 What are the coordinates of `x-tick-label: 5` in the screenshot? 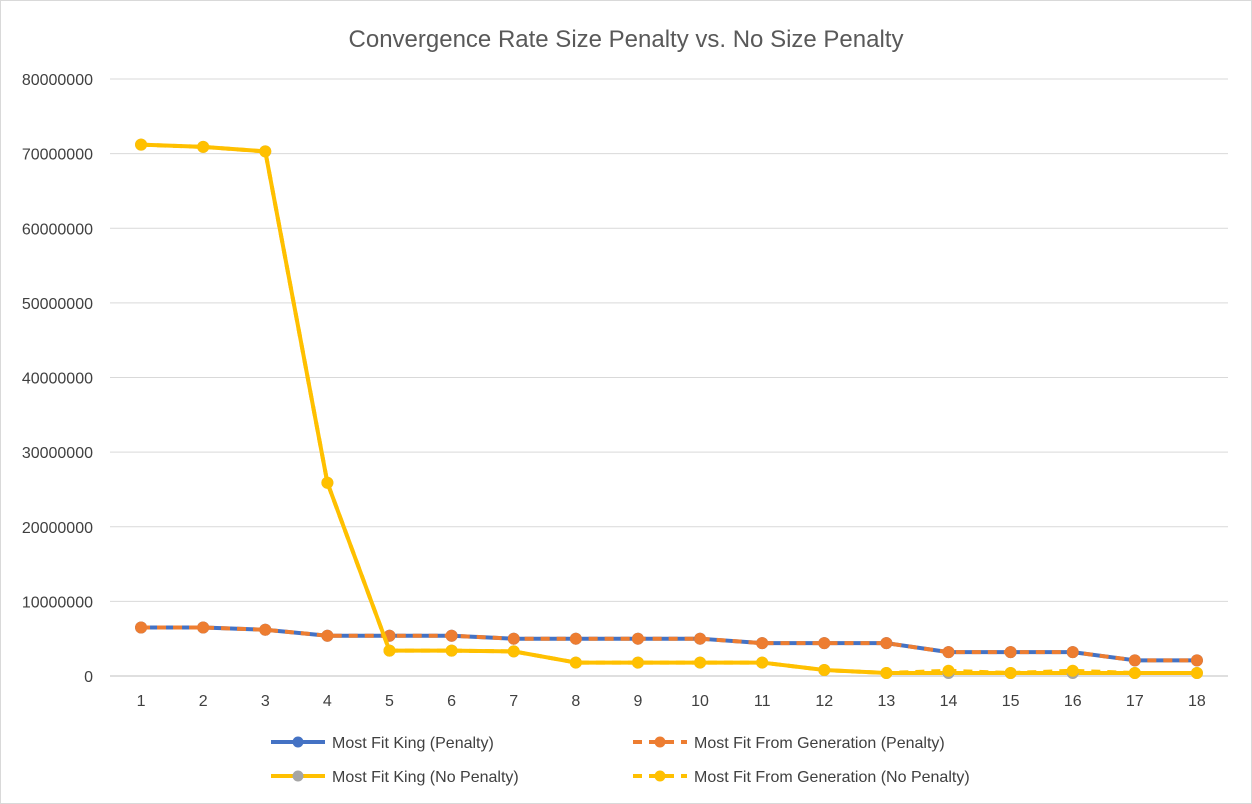 It's located at (389, 701).